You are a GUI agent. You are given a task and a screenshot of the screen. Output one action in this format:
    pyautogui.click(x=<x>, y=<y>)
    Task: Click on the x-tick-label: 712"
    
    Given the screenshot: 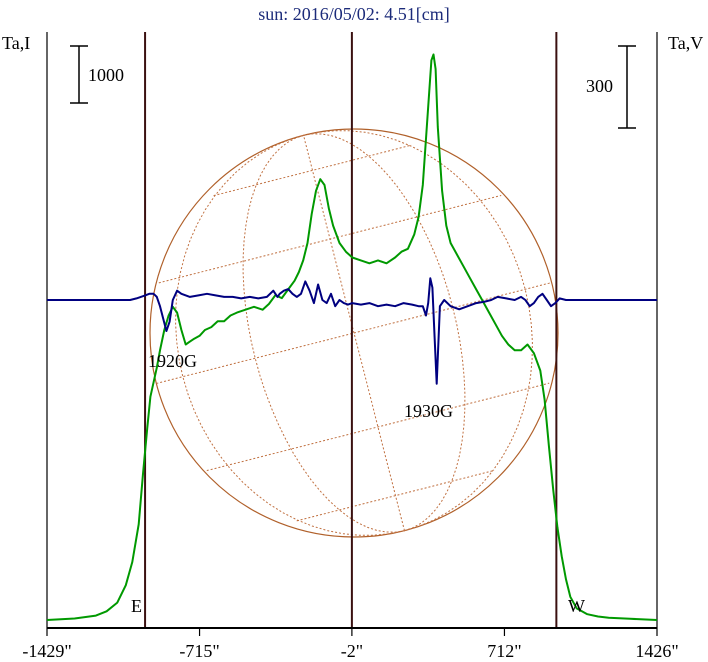 What is the action you would take?
    pyautogui.click(x=504, y=651)
    